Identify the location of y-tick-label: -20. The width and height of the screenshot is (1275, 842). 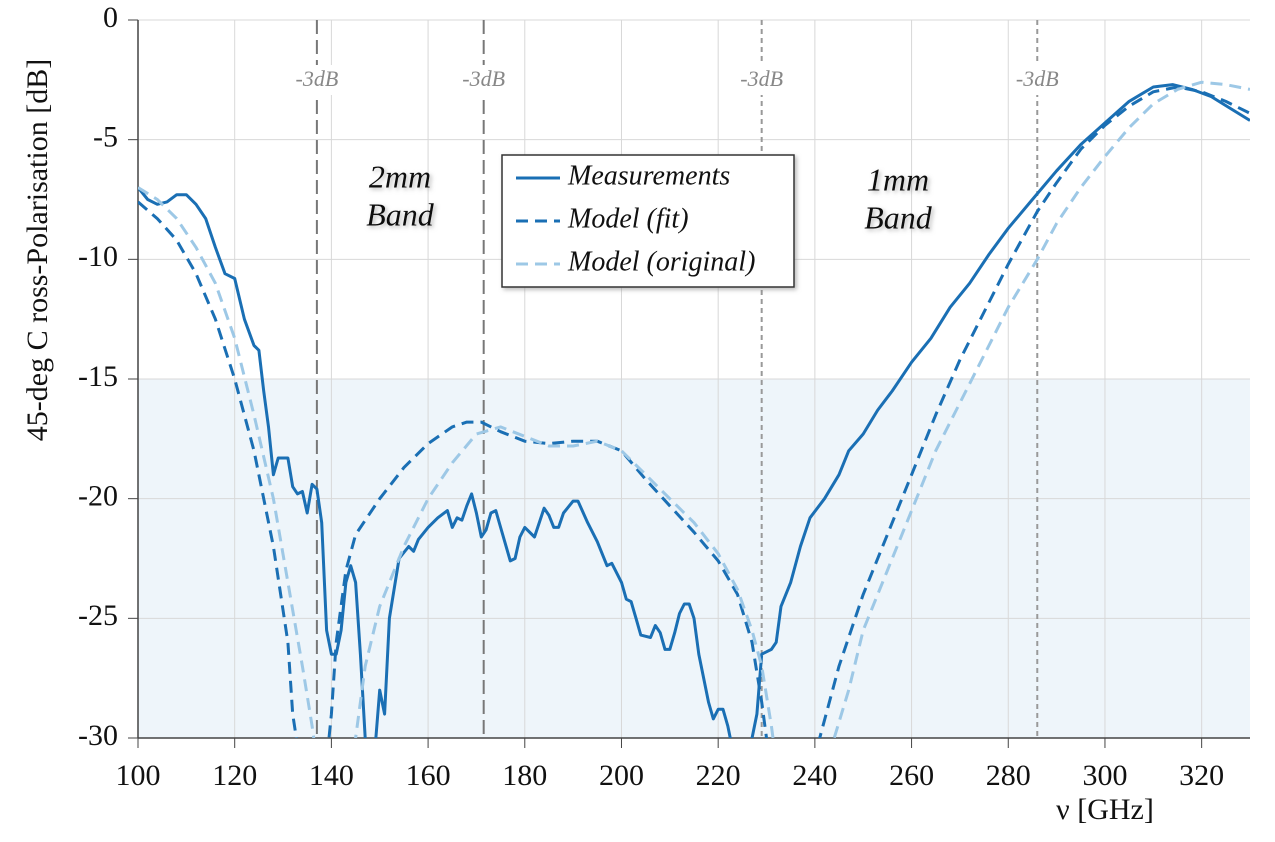
(98, 496).